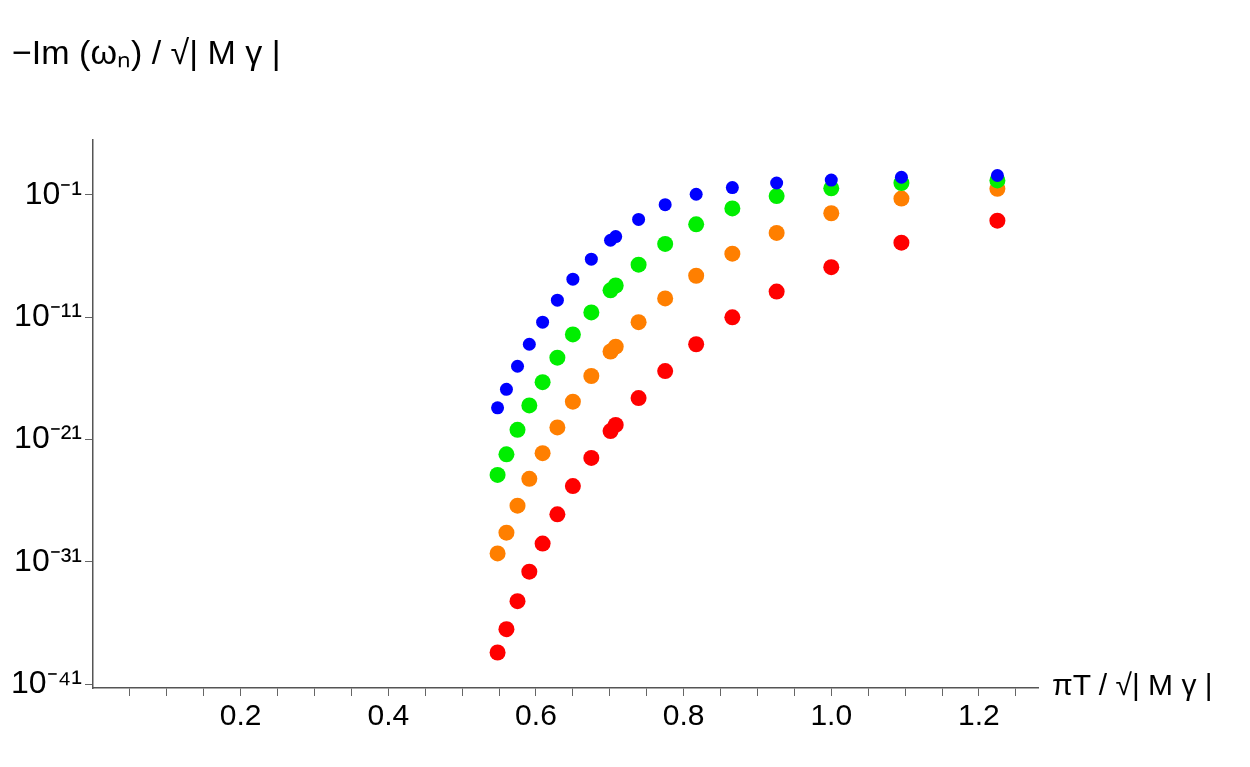 The width and height of the screenshot is (1250, 767). Describe the element at coordinates (388, 715) in the screenshot. I see `x-tick-label: 0.4` at that location.